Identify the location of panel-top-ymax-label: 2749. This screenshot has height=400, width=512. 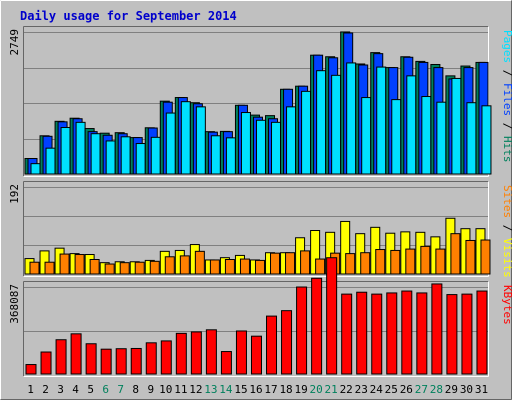
(14, 42).